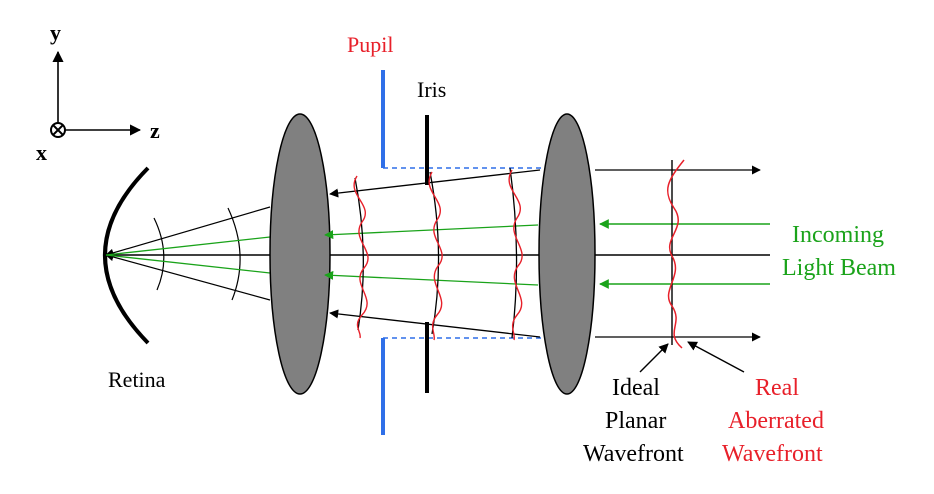 This screenshot has height=494, width=934. What do you see at coordinates (654, 358) in the screenshot?
I see `ideal-wavefront-pointer` at bounding box center [654, 358].